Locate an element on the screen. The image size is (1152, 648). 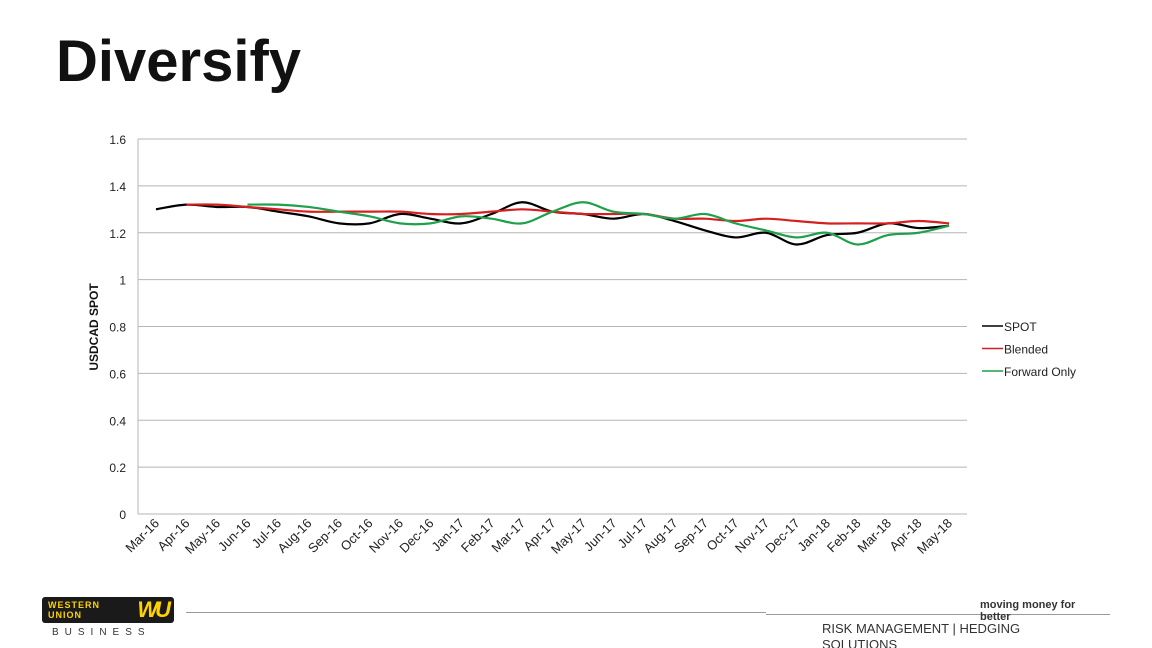
x-tick-label: Sep-17 is located at coordinates (691, 536).